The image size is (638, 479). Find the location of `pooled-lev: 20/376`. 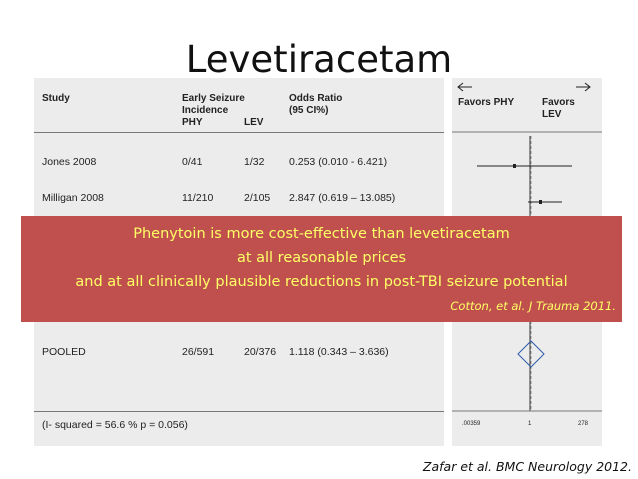

pooled-lev: 20/376 is located at coordinates (260, 352).